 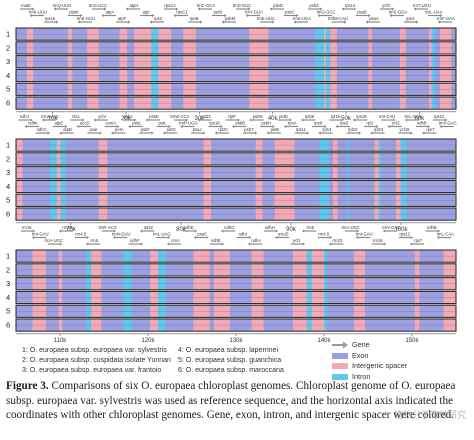 I want to click on row-label: 2, so click(x=8, y=269).